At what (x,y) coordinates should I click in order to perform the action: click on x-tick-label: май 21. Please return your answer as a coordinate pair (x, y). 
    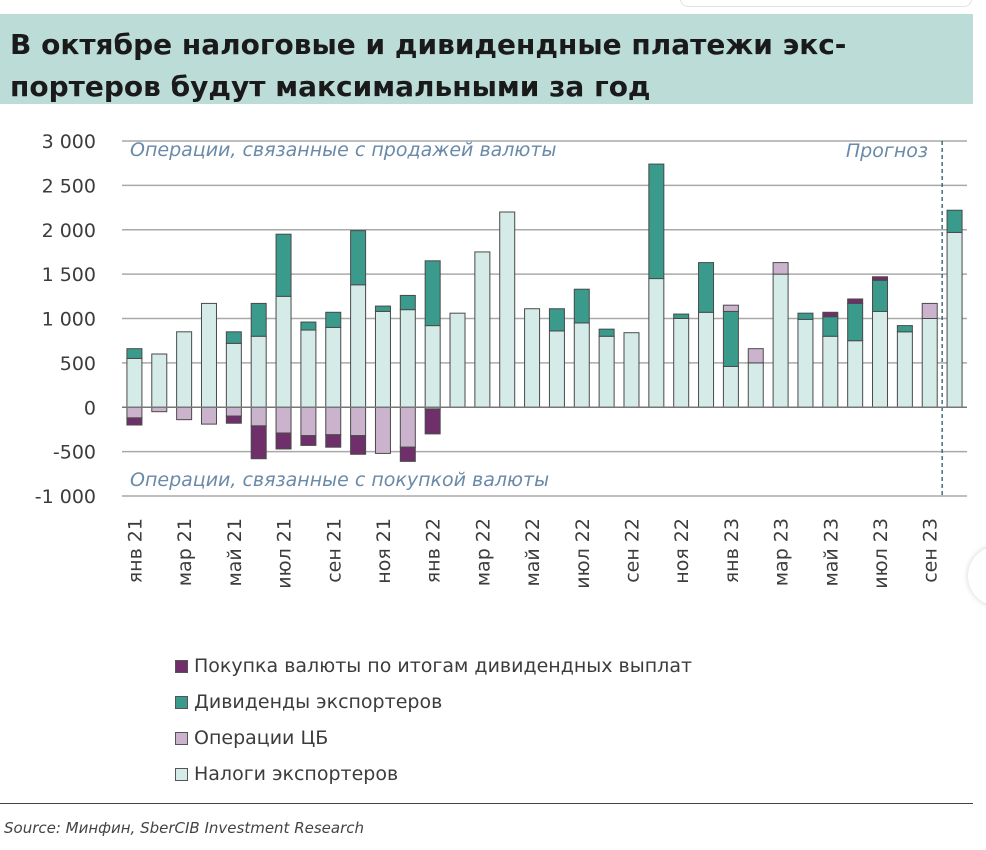
    Looking at the image, I should click on (235, 552).